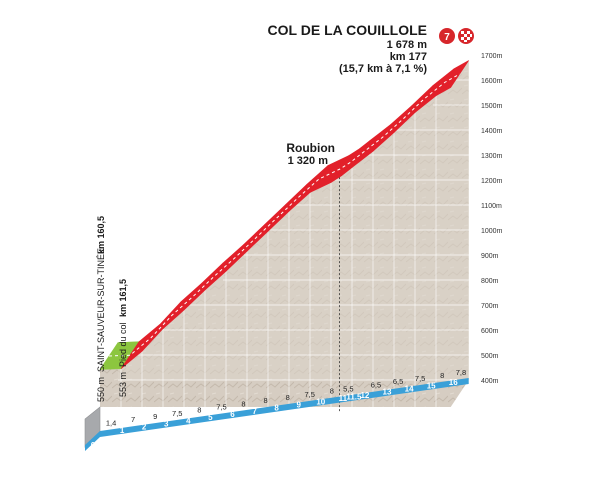 The width and height of the screenshot is (600, 483). I want to click on summit-title: COL DE LA COUILLOLE, so click(347, 30).